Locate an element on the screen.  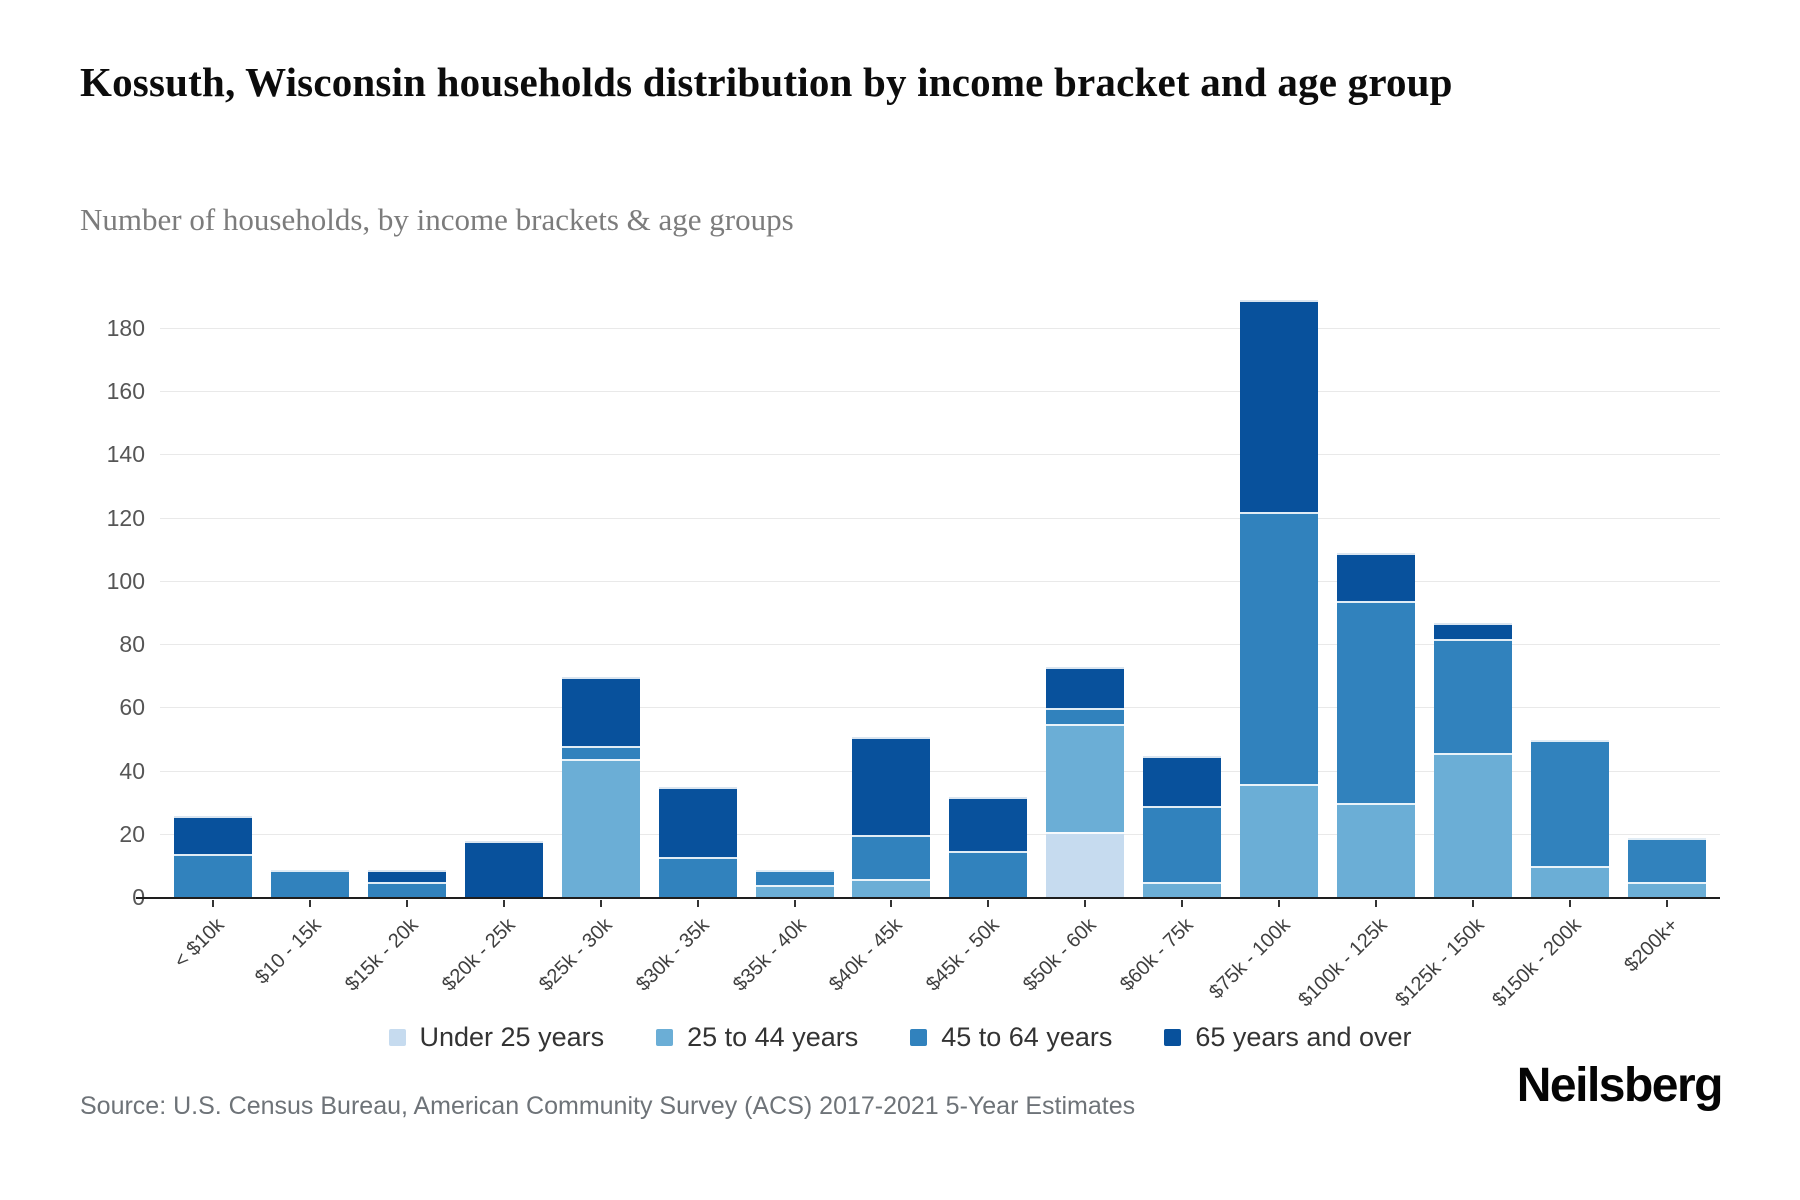
bar-group: $75k - 100k is located at coordinates (1262, 626).